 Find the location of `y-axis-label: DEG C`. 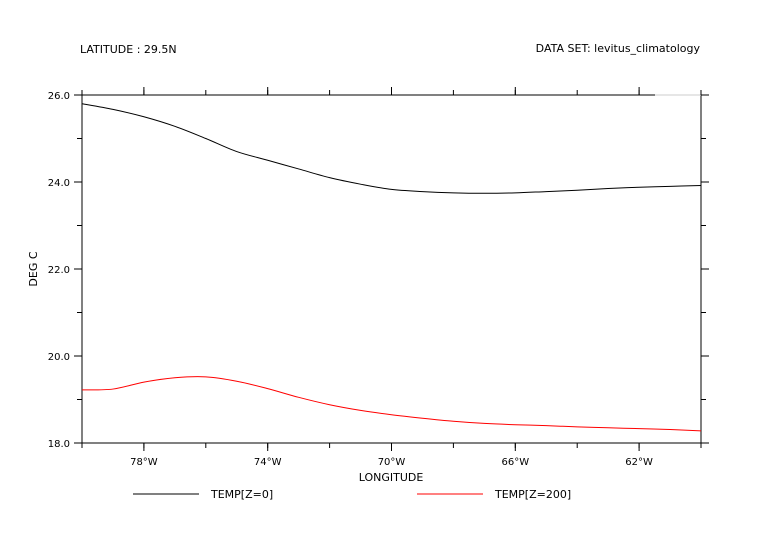

y-axis-label: DEG C is located at coordinates (33, 268).